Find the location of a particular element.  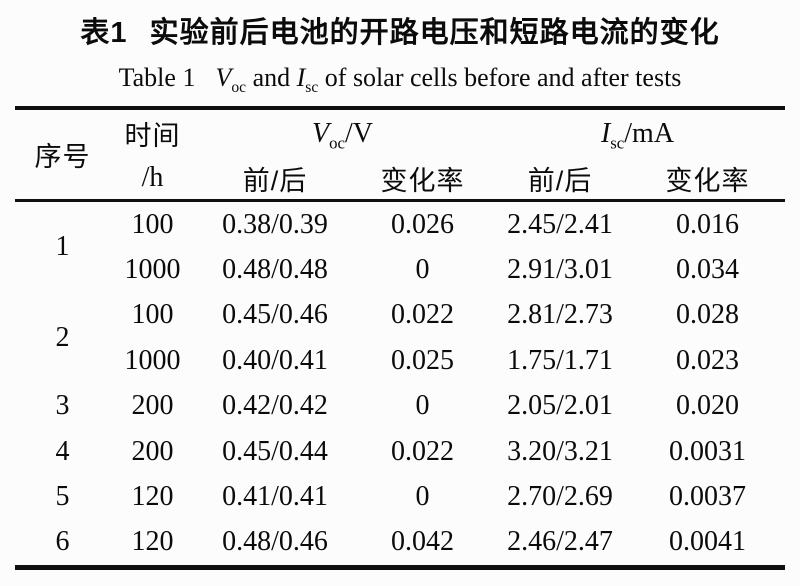

header-voc-change-rate: 变化率 is located at coordinates (422, 179).